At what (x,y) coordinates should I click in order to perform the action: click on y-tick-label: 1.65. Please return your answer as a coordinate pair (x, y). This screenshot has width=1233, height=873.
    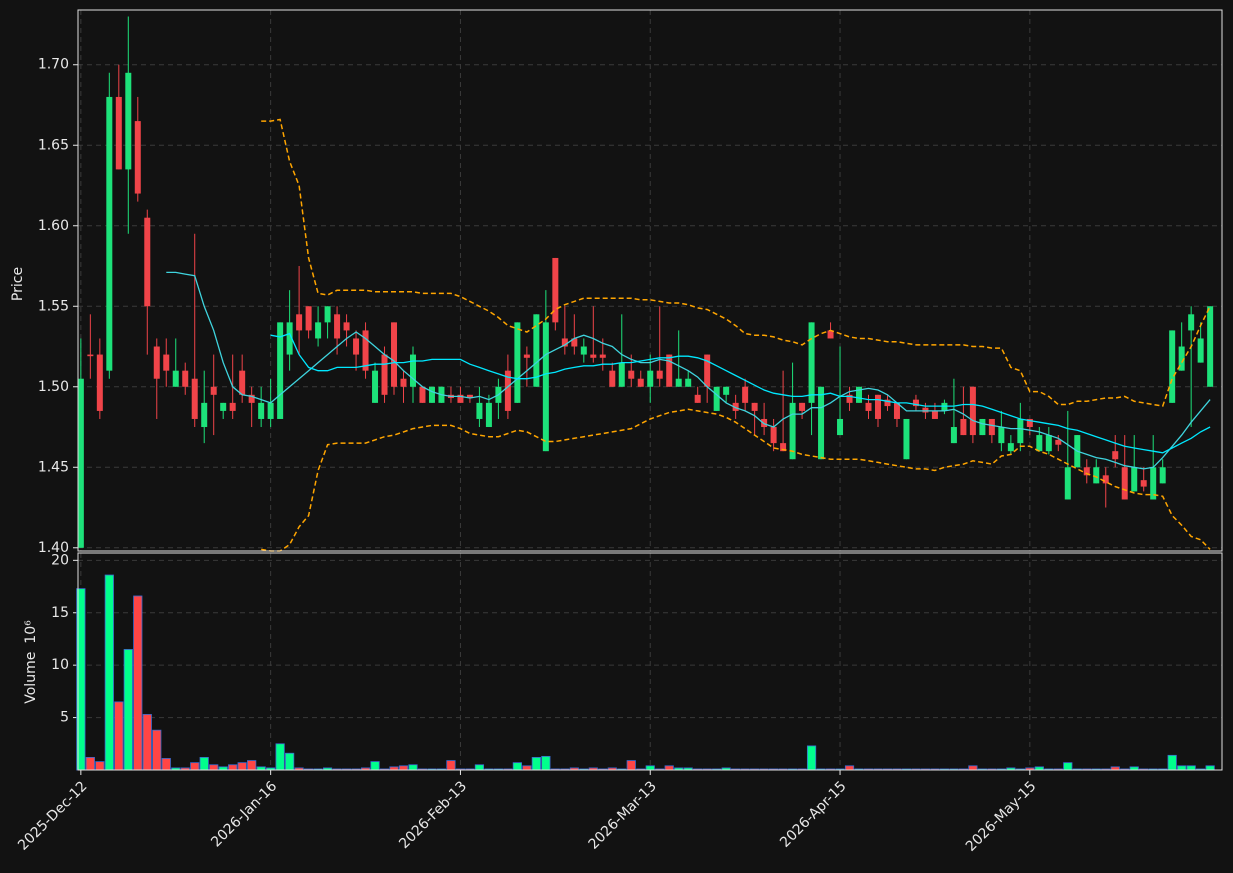
    Looking at the image, I should click on (53, 145).